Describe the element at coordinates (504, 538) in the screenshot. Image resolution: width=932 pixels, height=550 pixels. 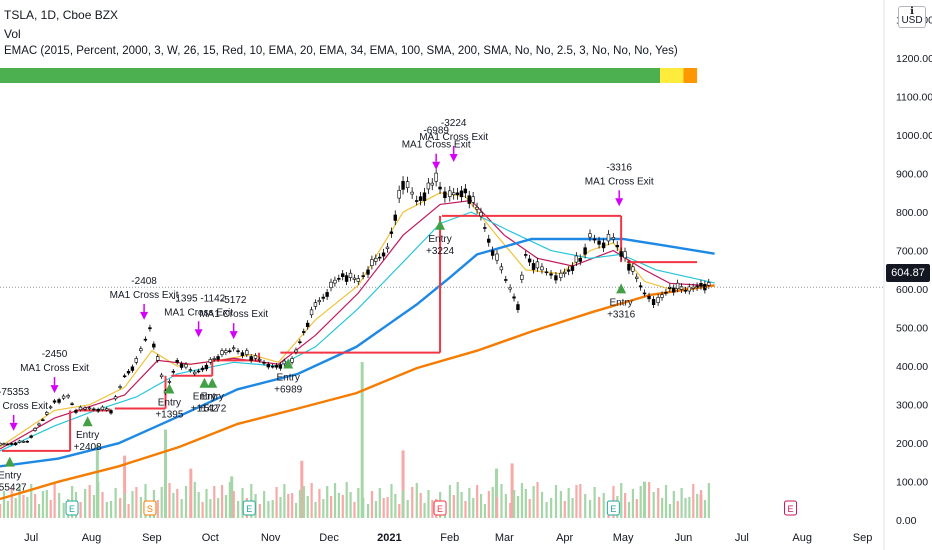
I see `x-tick-label: Mar` at that location.